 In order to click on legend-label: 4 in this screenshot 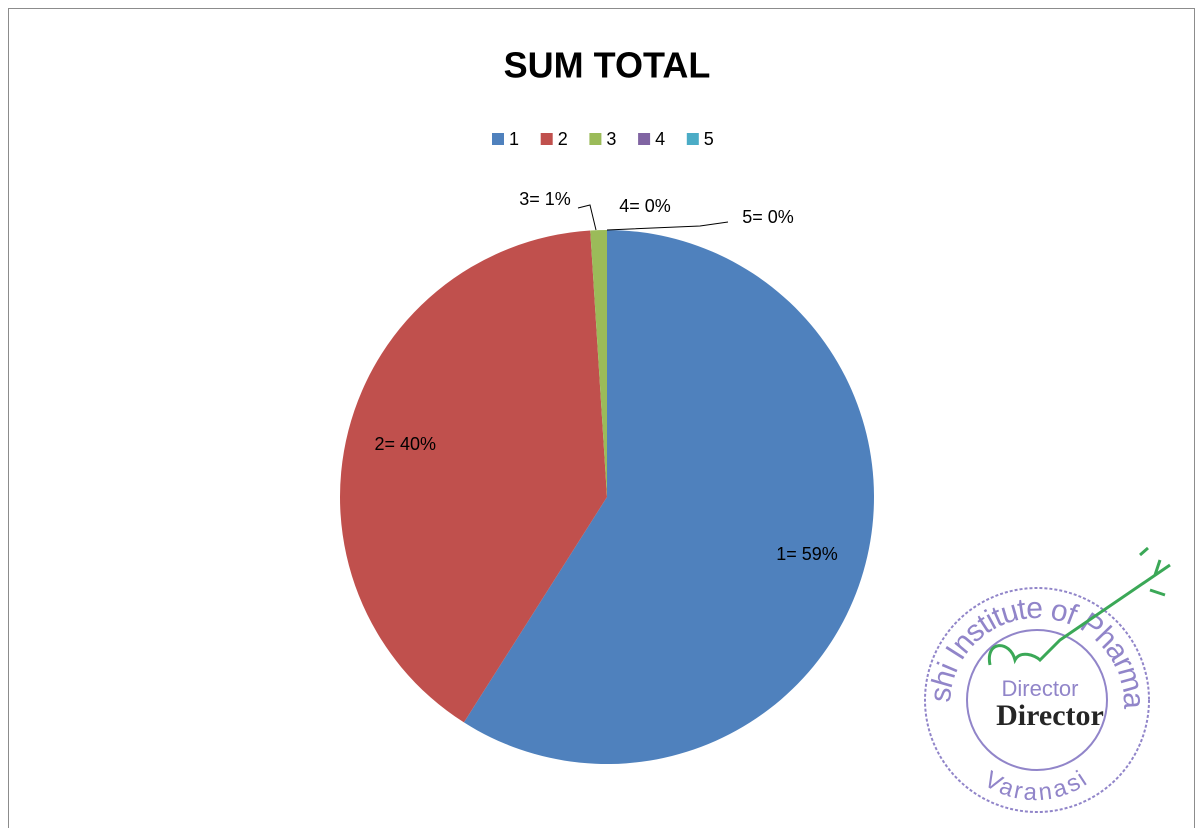, I will do `click(660, 139)`.